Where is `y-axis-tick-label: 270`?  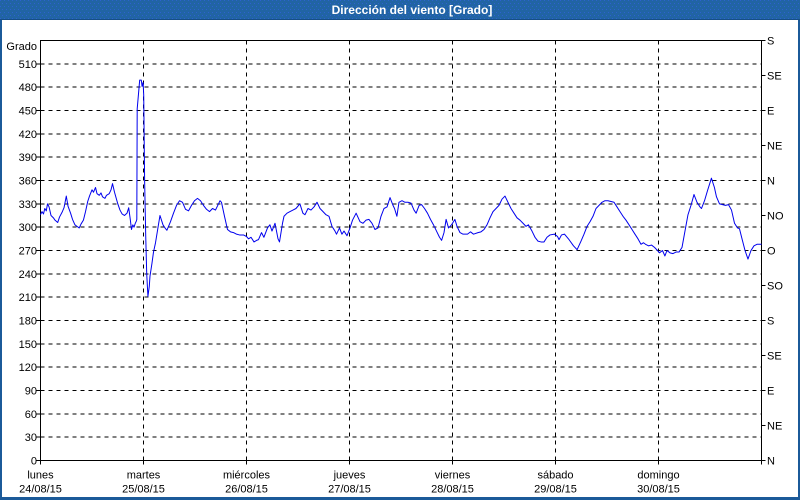 y-axis-tick-label: 270 is located at coordinates (28, 252).